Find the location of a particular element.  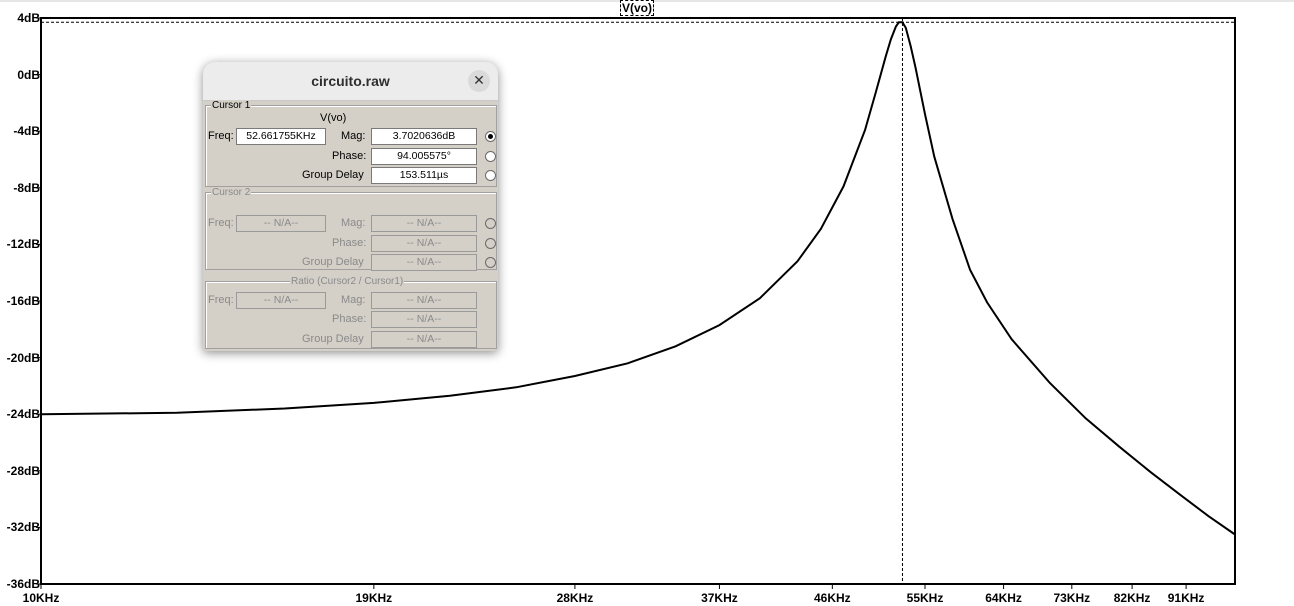

x-tick-label: 82KHz is located at coordinates (1132, 598).